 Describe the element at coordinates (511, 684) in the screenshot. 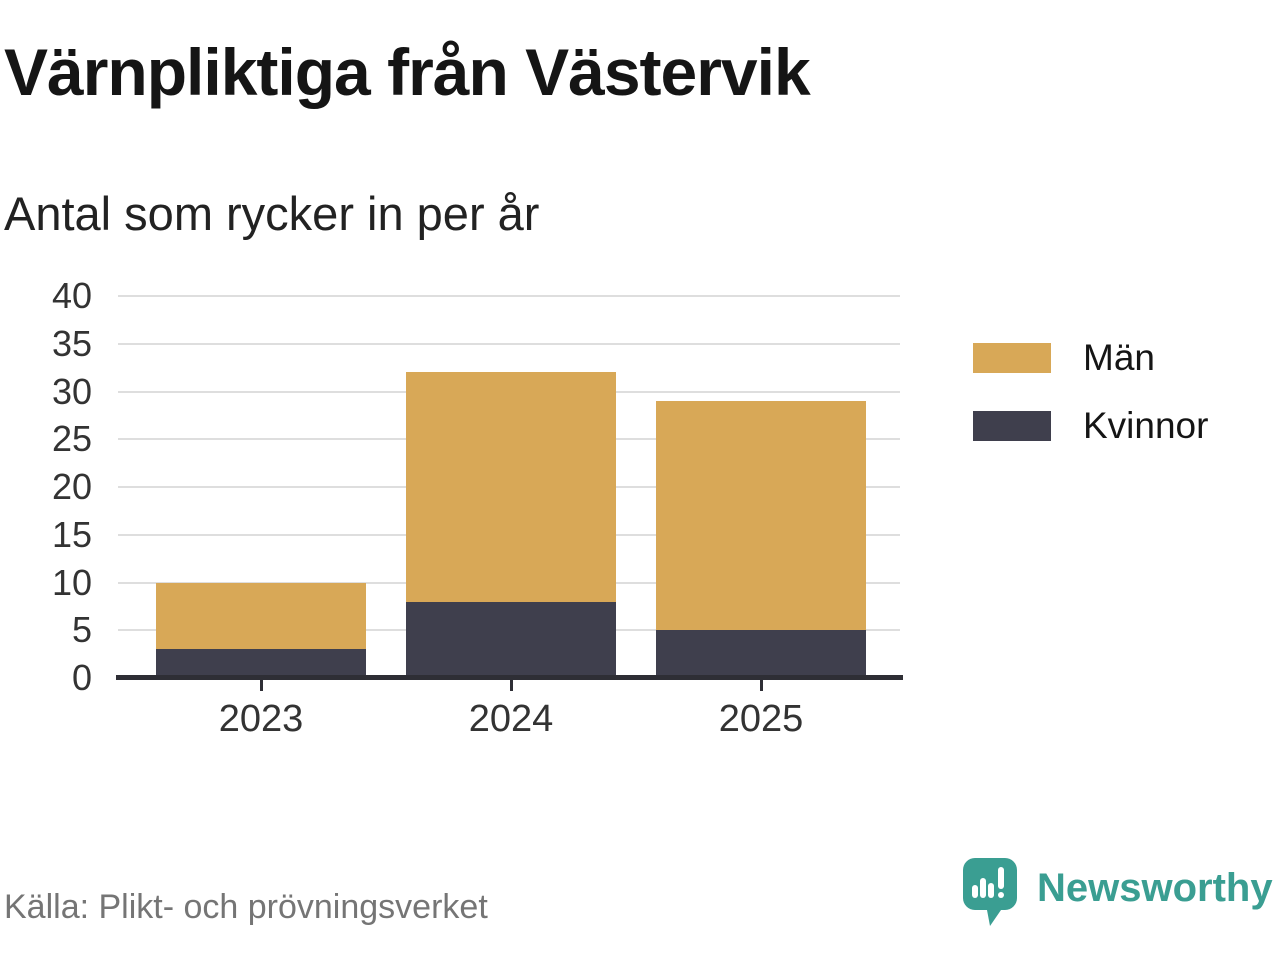

I see `x-tick-2024` at that location.